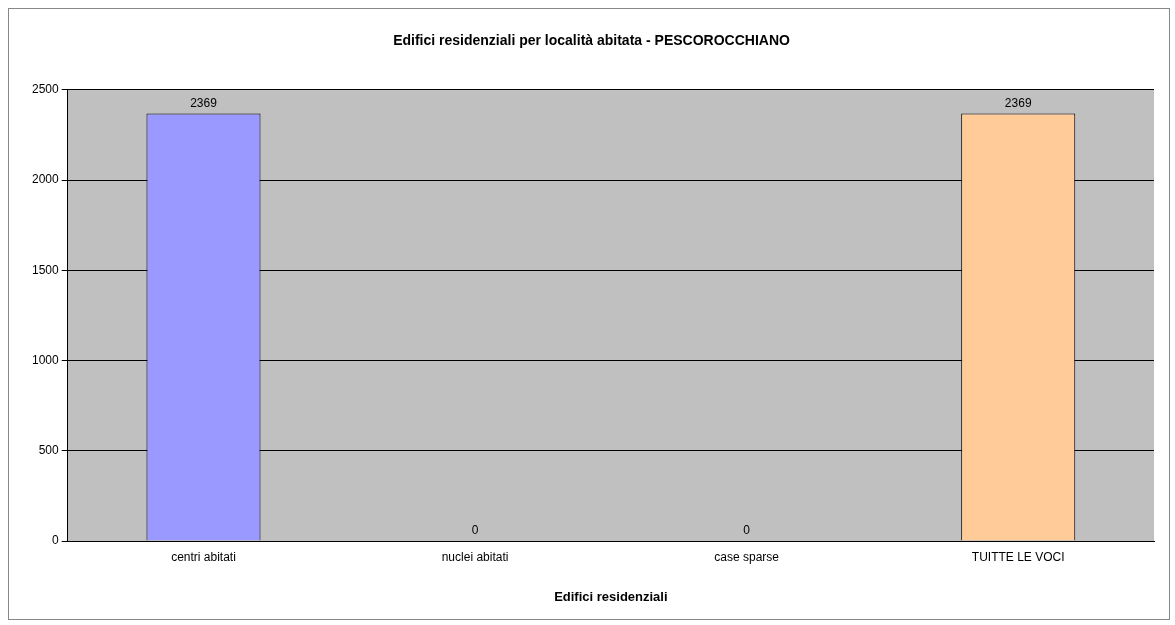 The width and height of the screenshot is (1175, 625). Describe the element at coordinates (611, 596) in the screenshot. I see `x-axis-title: Edifici residenziali` at that location.